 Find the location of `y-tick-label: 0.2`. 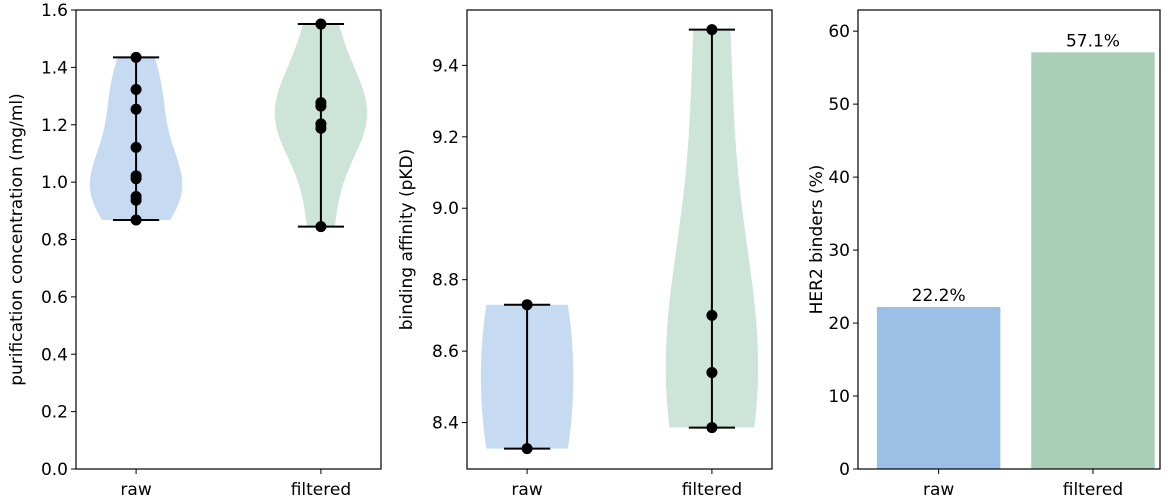

y-tick-label: 0.2 is located at coordinates (54, 413).